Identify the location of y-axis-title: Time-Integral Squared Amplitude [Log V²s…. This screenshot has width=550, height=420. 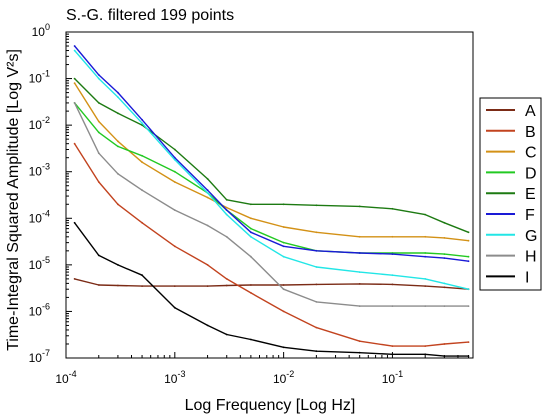
(13, 200).